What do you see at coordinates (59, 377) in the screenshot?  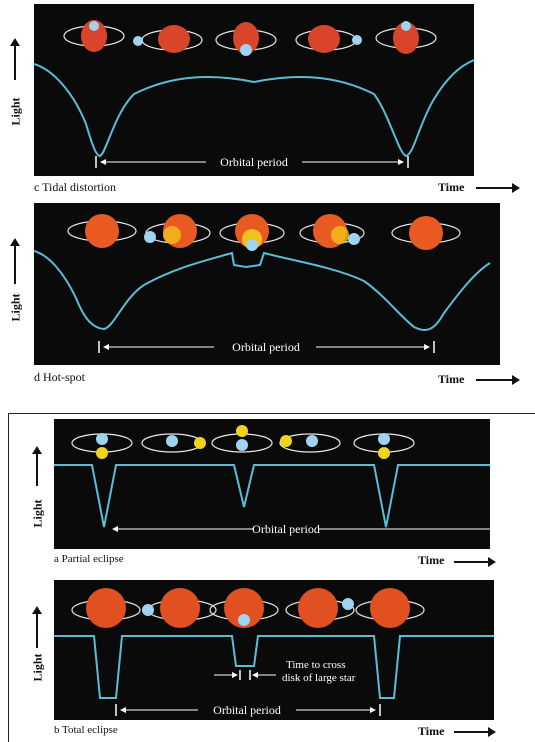 I see `hotspot-caption: d Hot-spot` at bounding box center [59, 377].